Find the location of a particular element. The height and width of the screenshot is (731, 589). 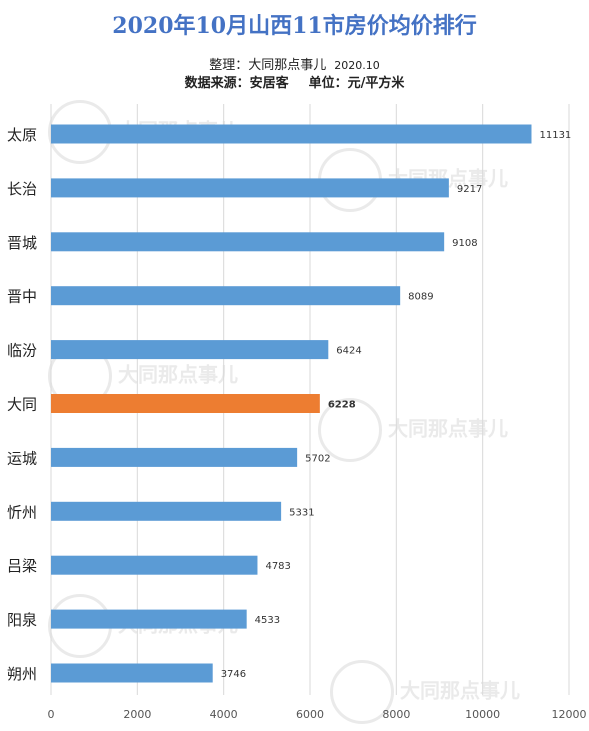

x-tick-label: 0 is located at coordinates (51, 714).